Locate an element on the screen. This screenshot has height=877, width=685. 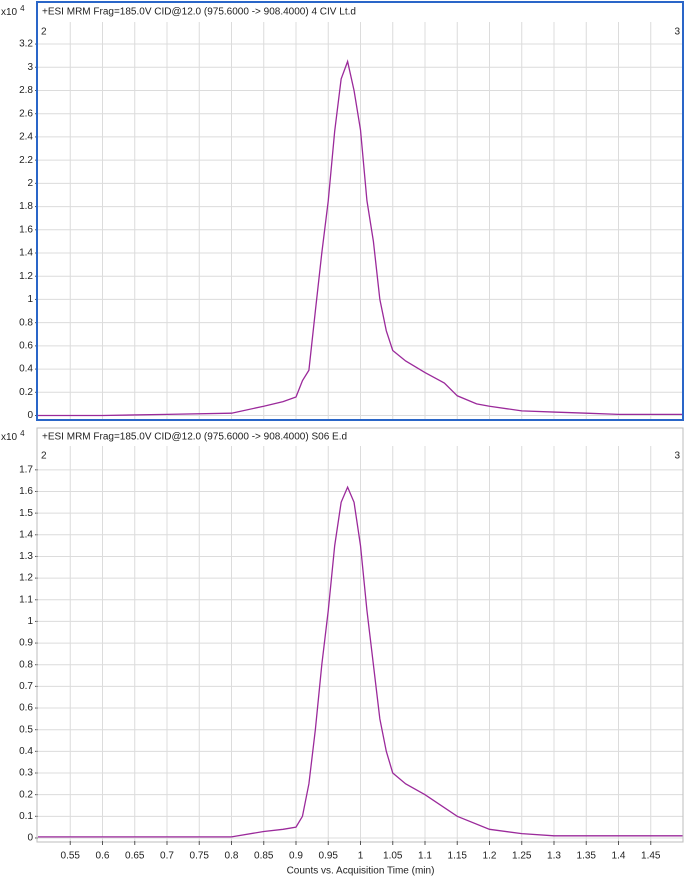
y-tick-label: 2.6 is located at coordinates (26, 113).